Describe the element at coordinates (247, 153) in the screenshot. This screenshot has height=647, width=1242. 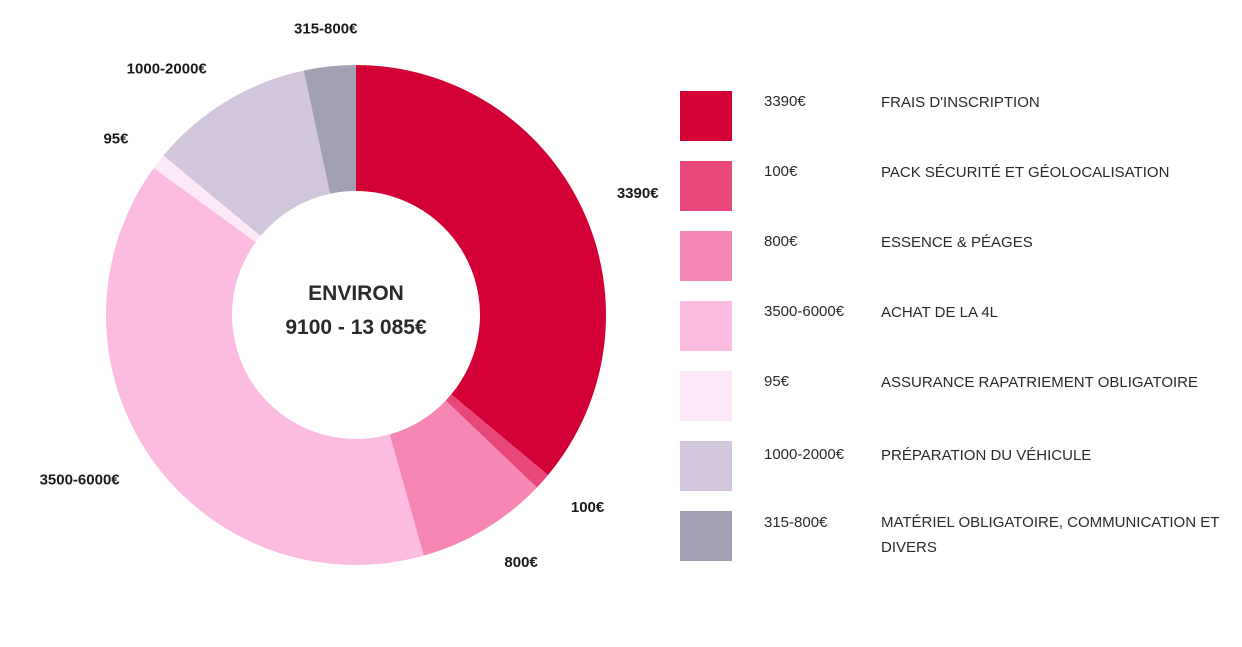
I see `donut-slice-1000-2000` at that location.